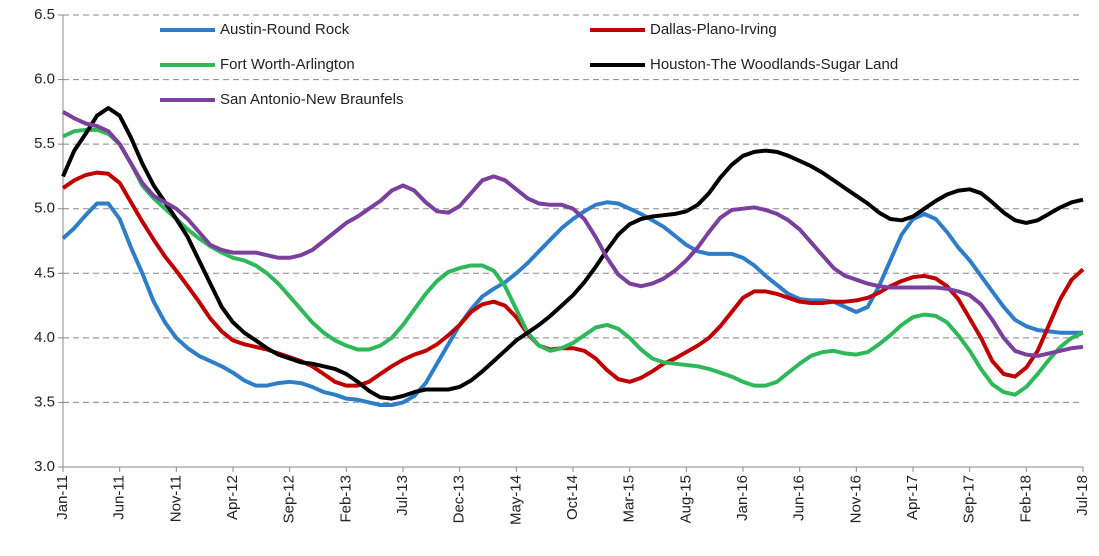  Describe the element at coordinates (232, 497) in the screenshot. I see `x-tick-label: Apr-12` at that location.